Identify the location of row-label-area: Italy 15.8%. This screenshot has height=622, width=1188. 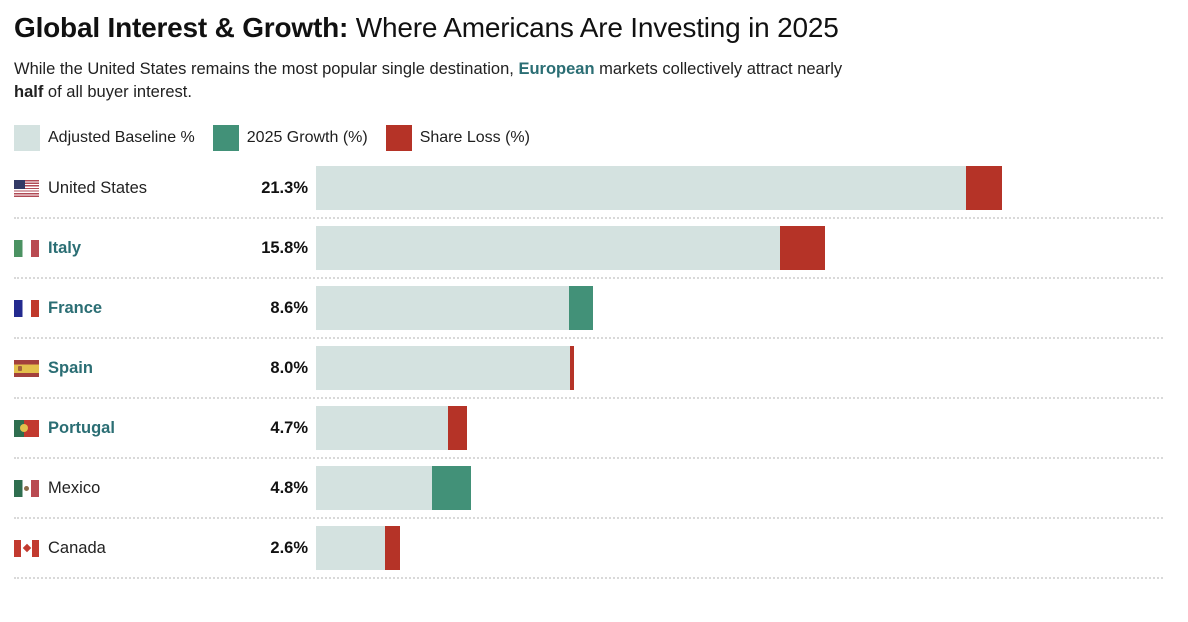
(165, 248).